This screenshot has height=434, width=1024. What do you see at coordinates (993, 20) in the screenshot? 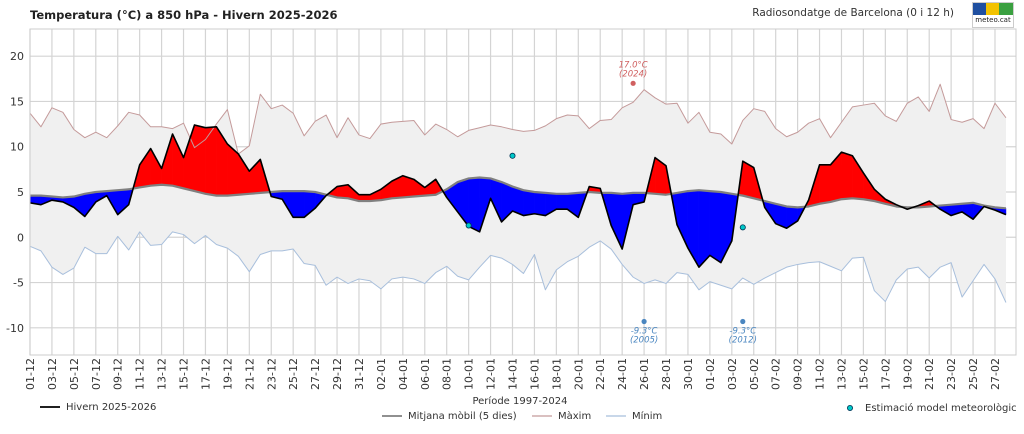
I see `logo-text: meteo.cat` at bounding box center [993, 20].